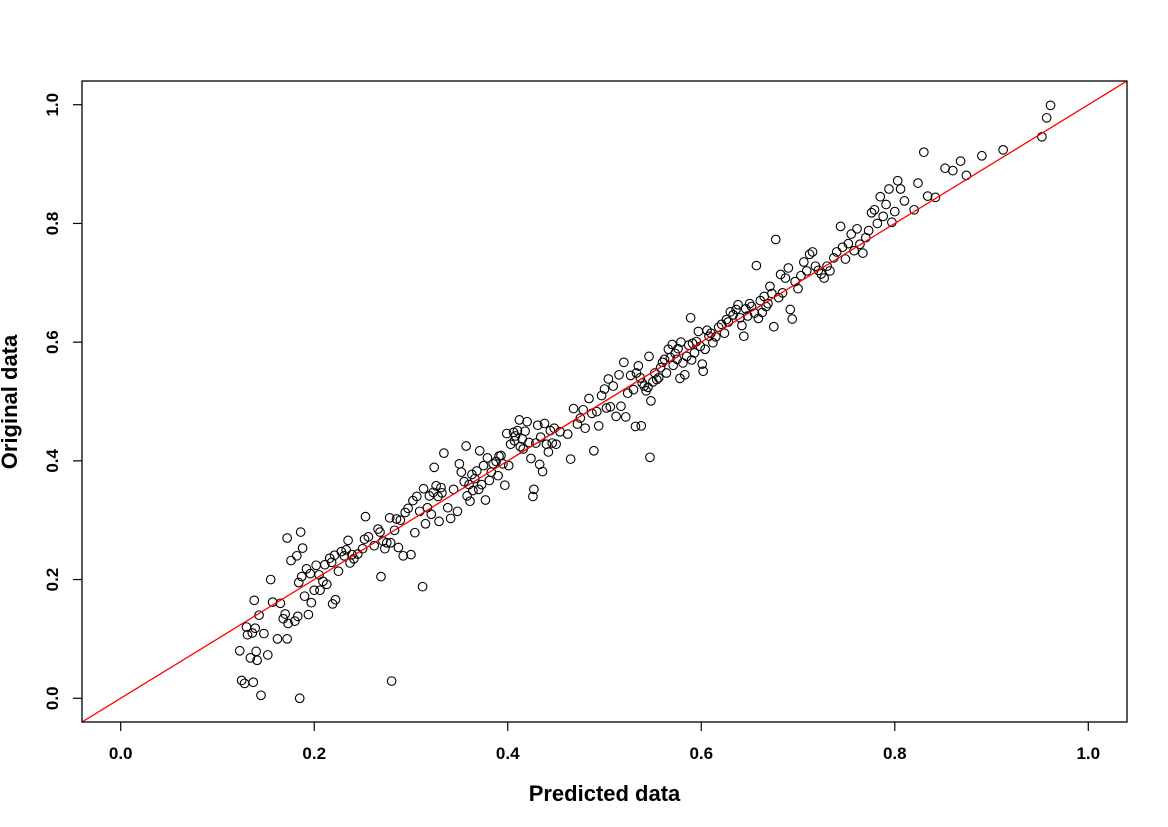 This screenshot has height=827, width=1168. Describe the element at coordinates (1088, 753) in the screenshot. I see `x-tick-label: 1.0` at that location.